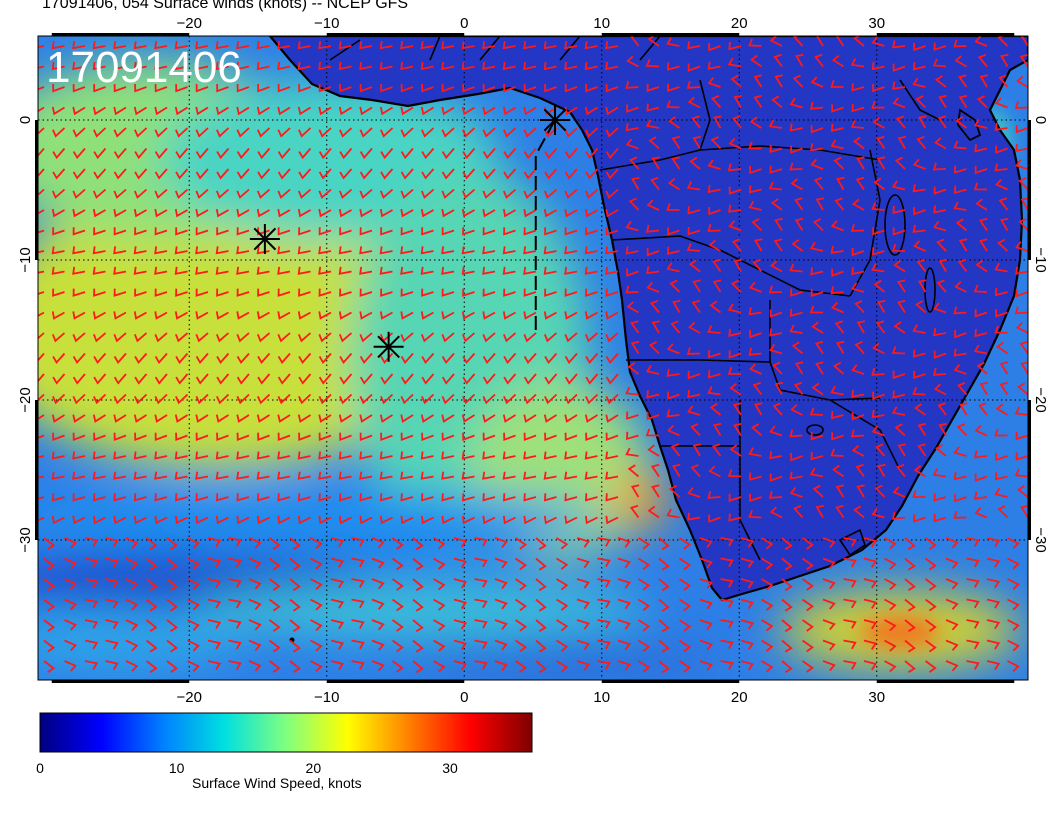 Image resolution: width=1056 pixels, height=816 pixels. I want to click on colorbar-tick-label: 0, so click(40, 768).